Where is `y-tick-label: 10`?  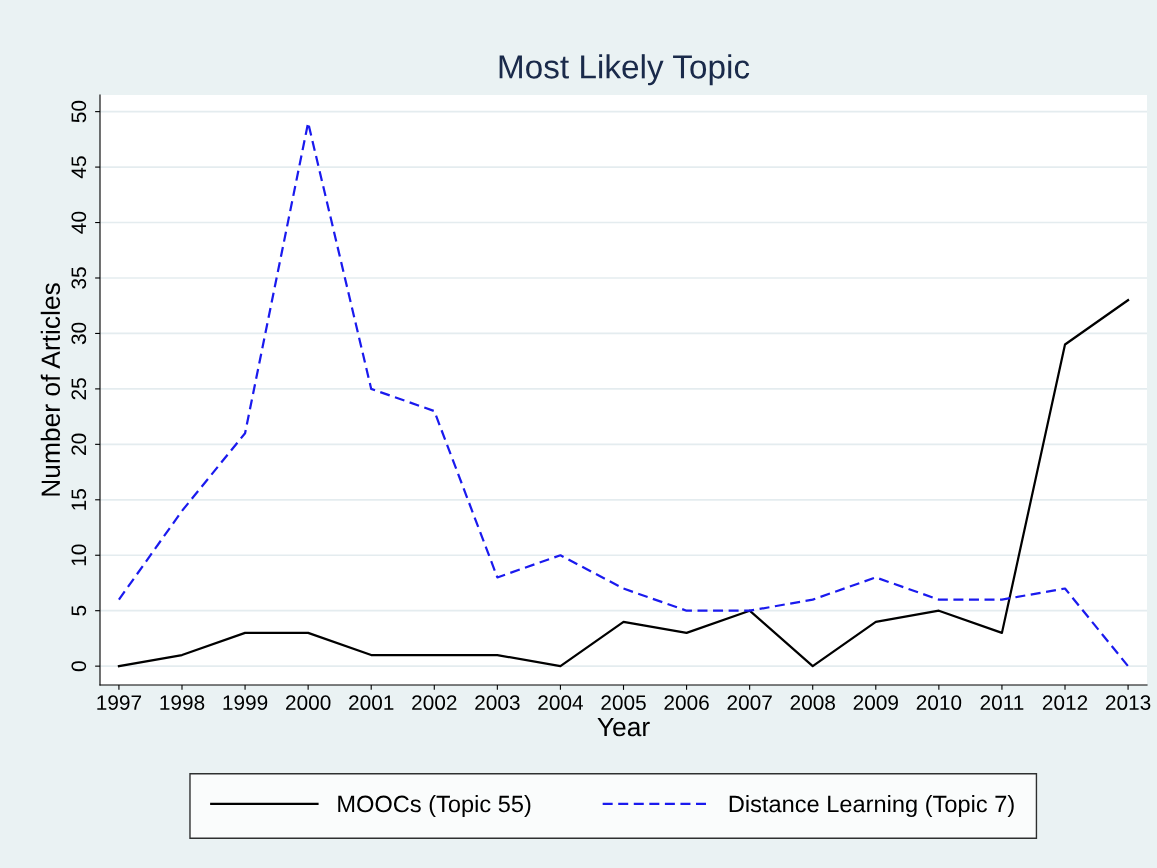
y-tick-label: 10 is located at coordinates (79, 555).